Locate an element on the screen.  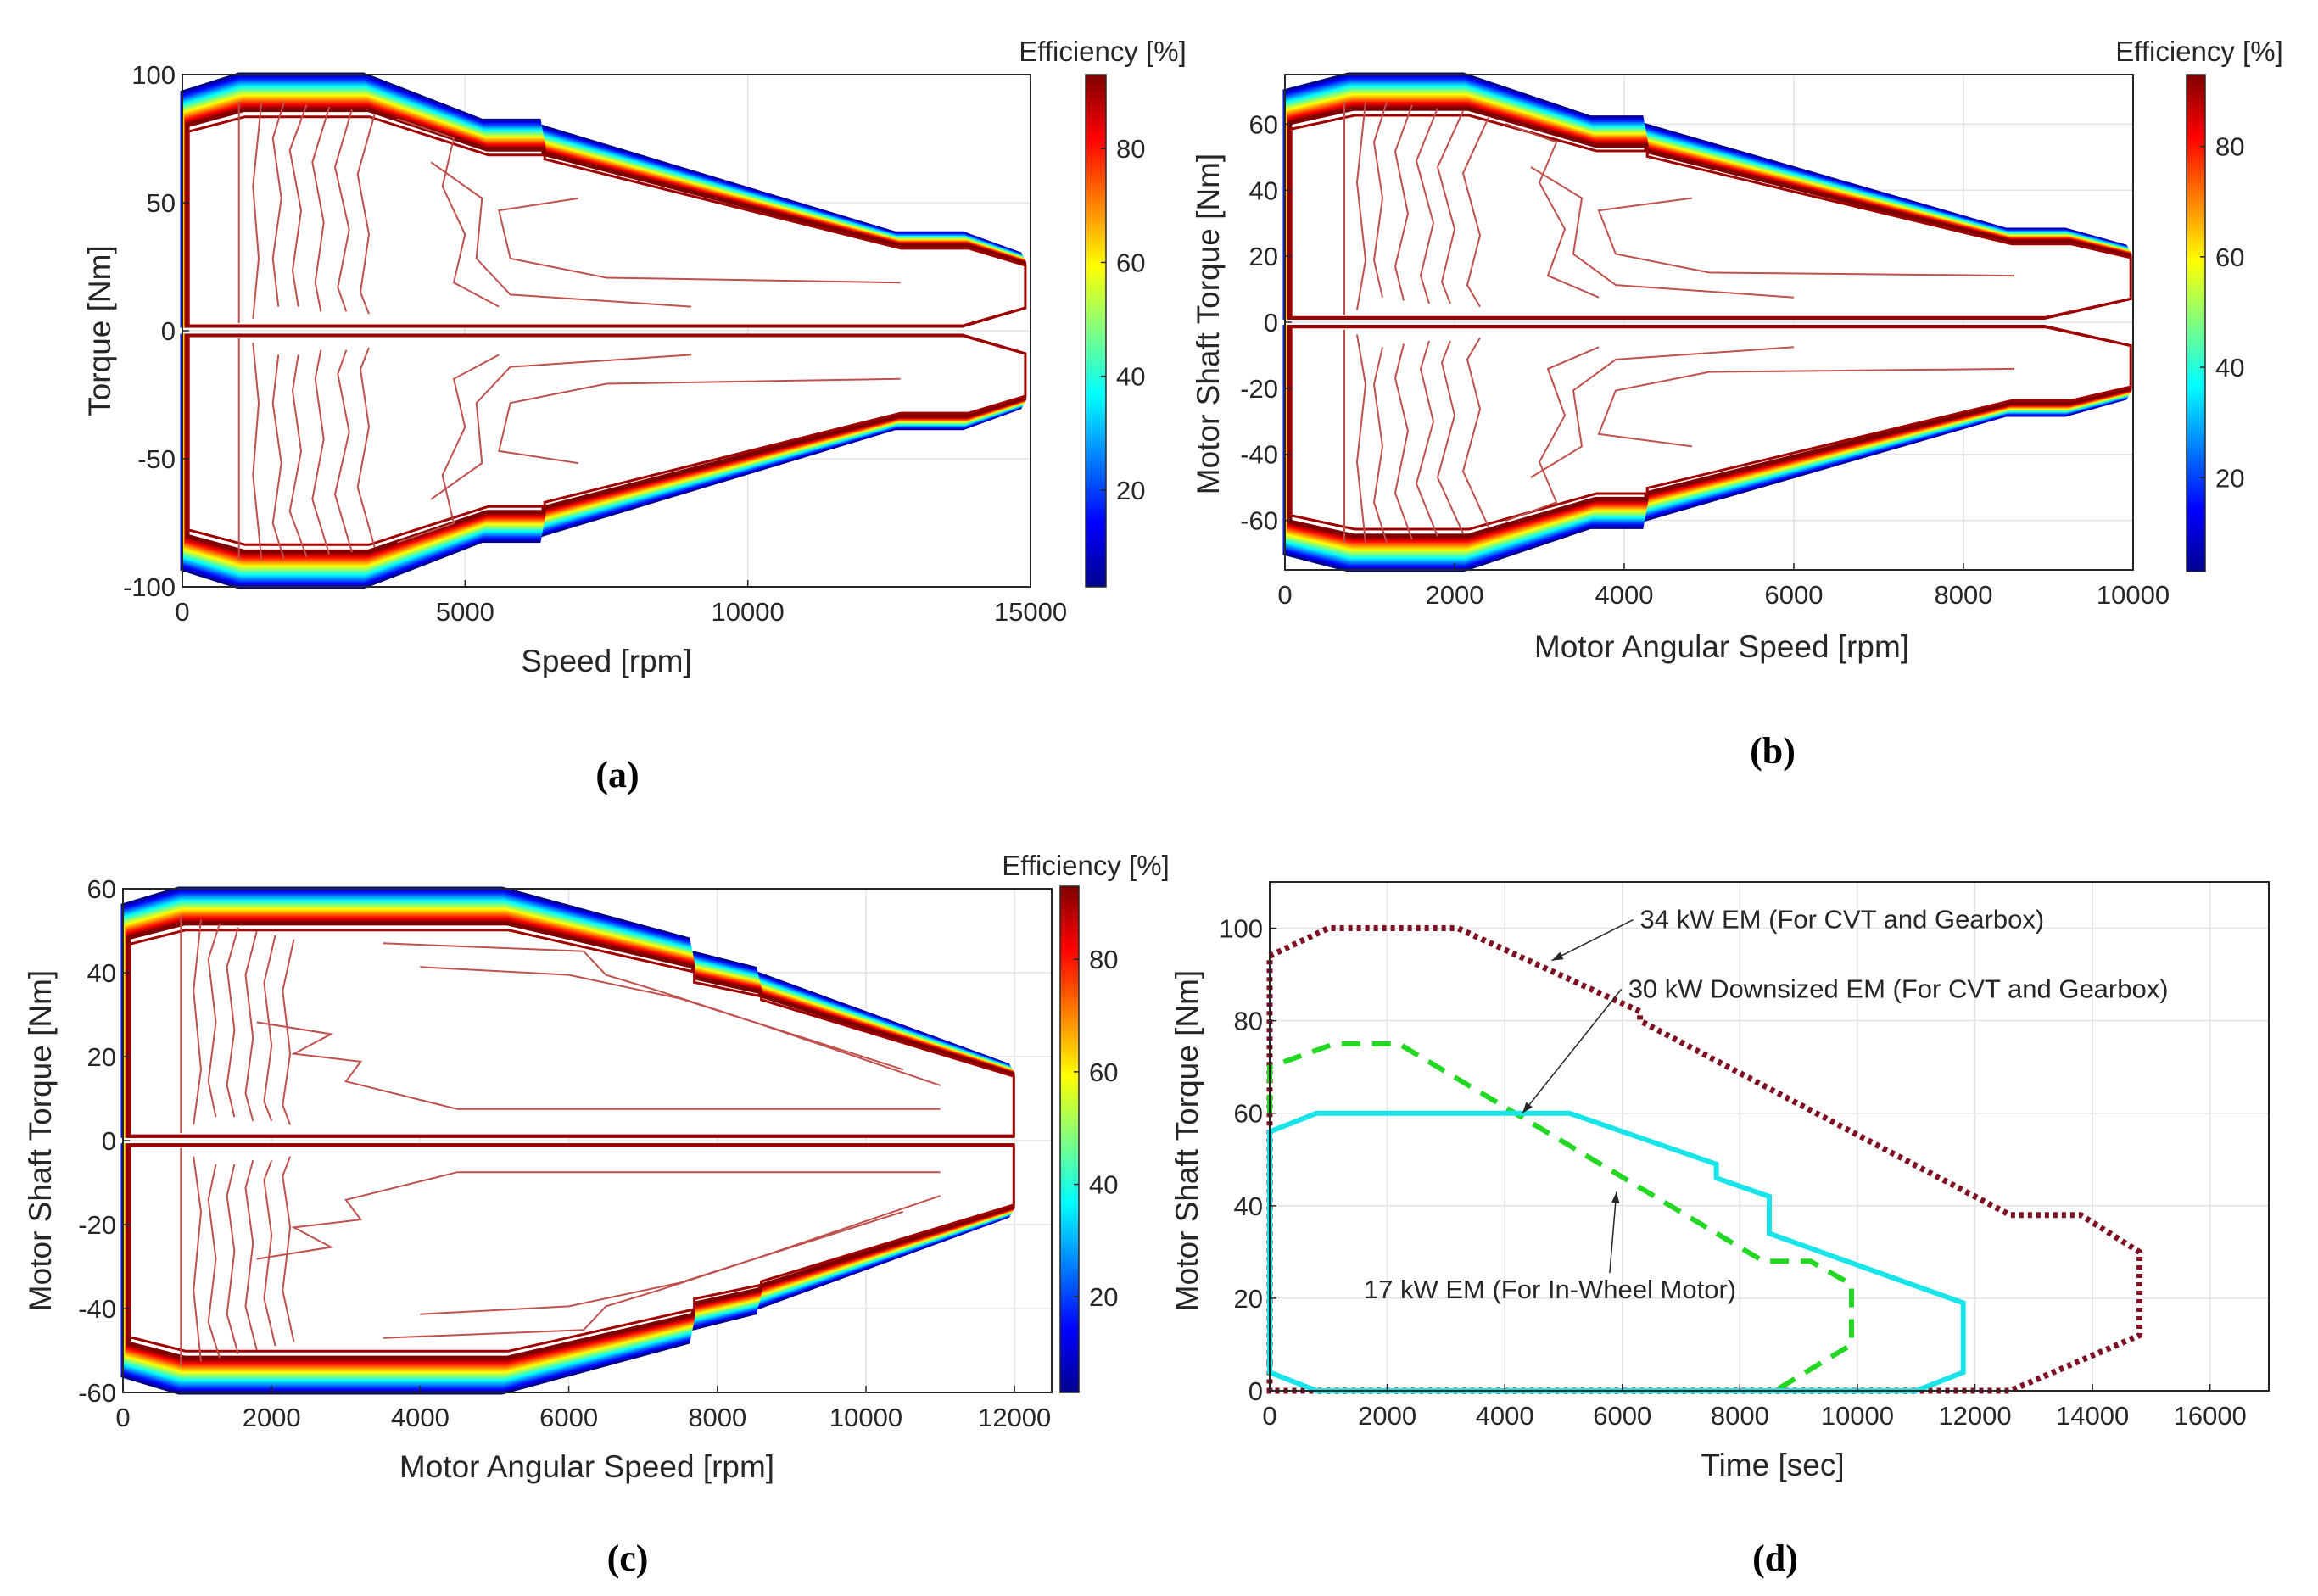
grid is located at coordinates (1769, 1137).